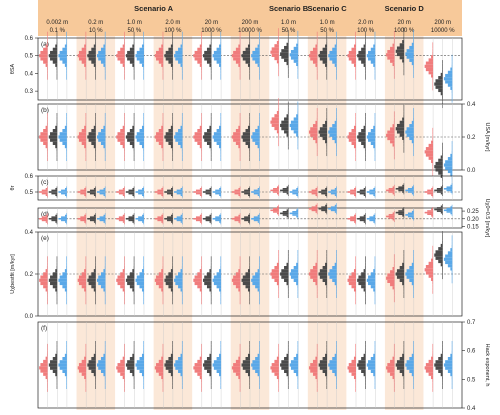 The height and width of the screenshot is (415, 500). Describe the element at coordinates (45, 214) in the screenshot. I see `panel-label: (d)` at that location.